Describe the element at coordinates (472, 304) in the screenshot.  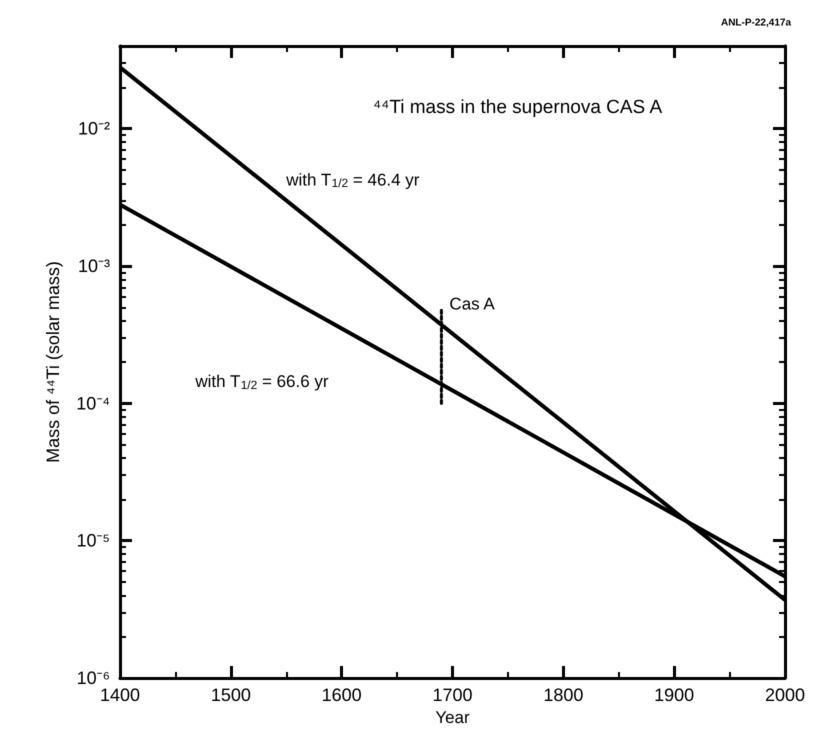
I see `annotation: Cas A` at that location.